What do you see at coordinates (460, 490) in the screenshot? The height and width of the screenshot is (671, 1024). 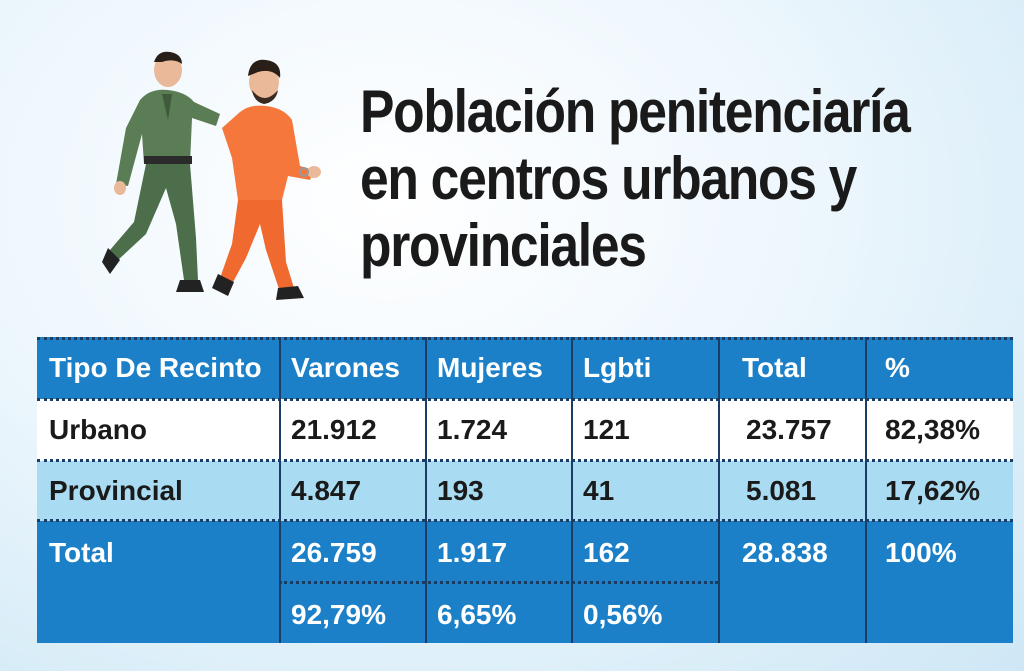 I see `cell-mujeres: 193` at bounding box center [460, 490].